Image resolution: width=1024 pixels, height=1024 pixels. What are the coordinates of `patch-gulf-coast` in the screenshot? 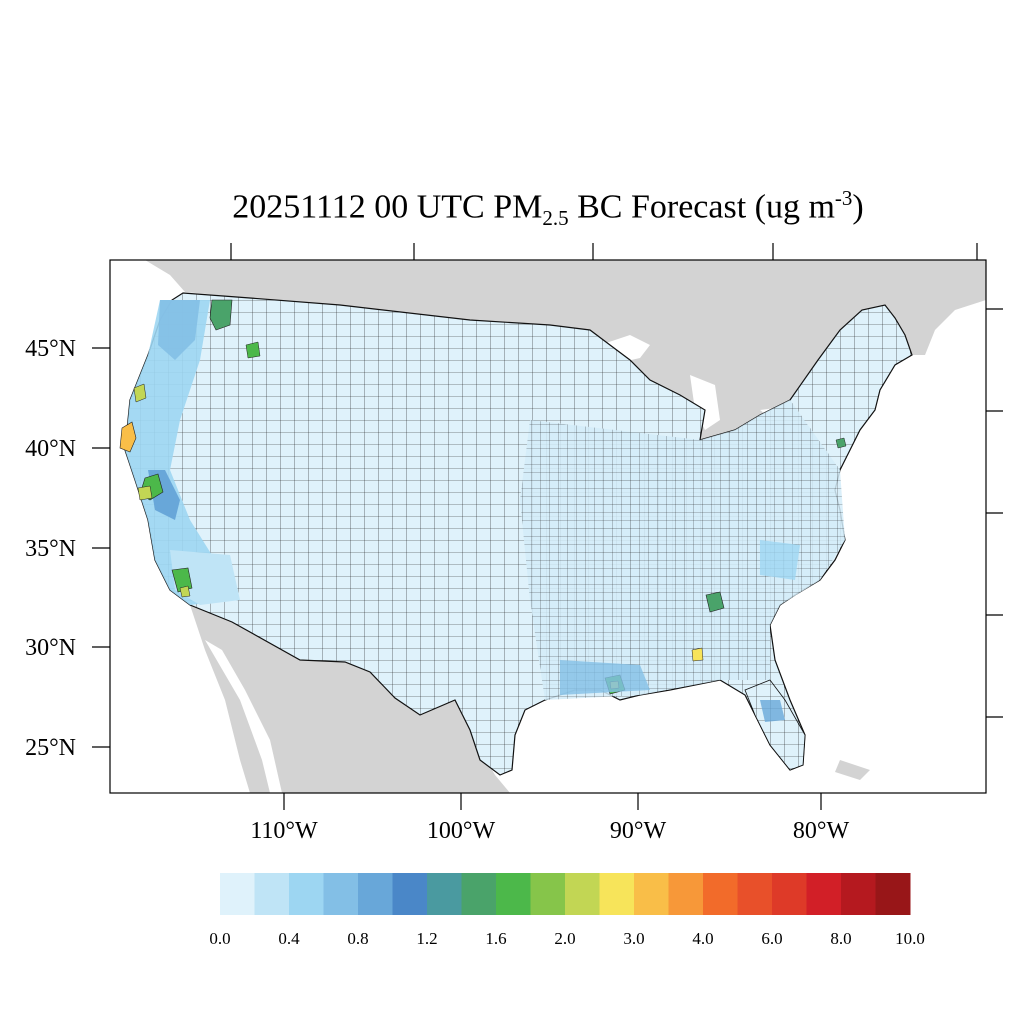 It's located at (605, 677).